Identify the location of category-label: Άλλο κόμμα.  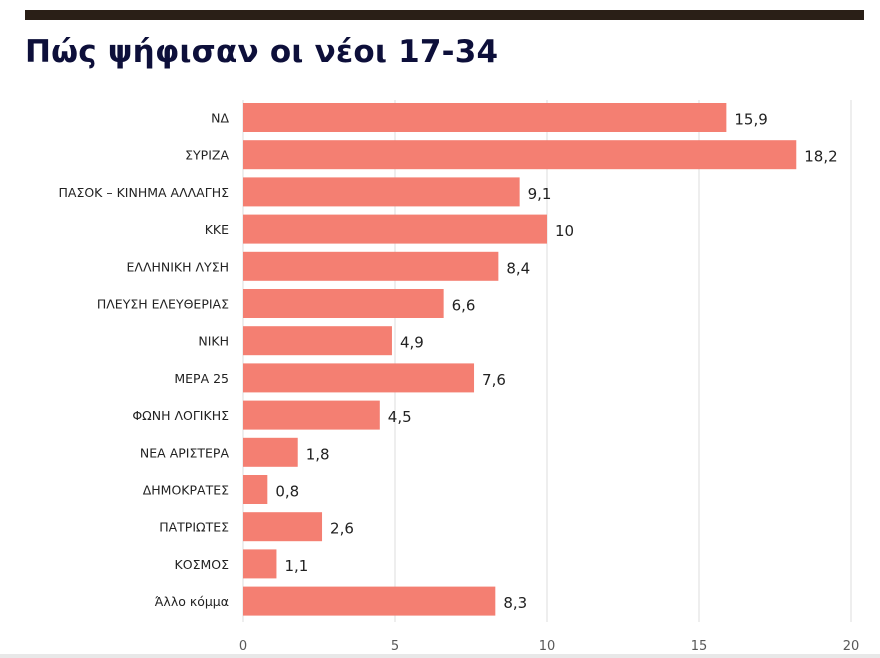
(192, 601).